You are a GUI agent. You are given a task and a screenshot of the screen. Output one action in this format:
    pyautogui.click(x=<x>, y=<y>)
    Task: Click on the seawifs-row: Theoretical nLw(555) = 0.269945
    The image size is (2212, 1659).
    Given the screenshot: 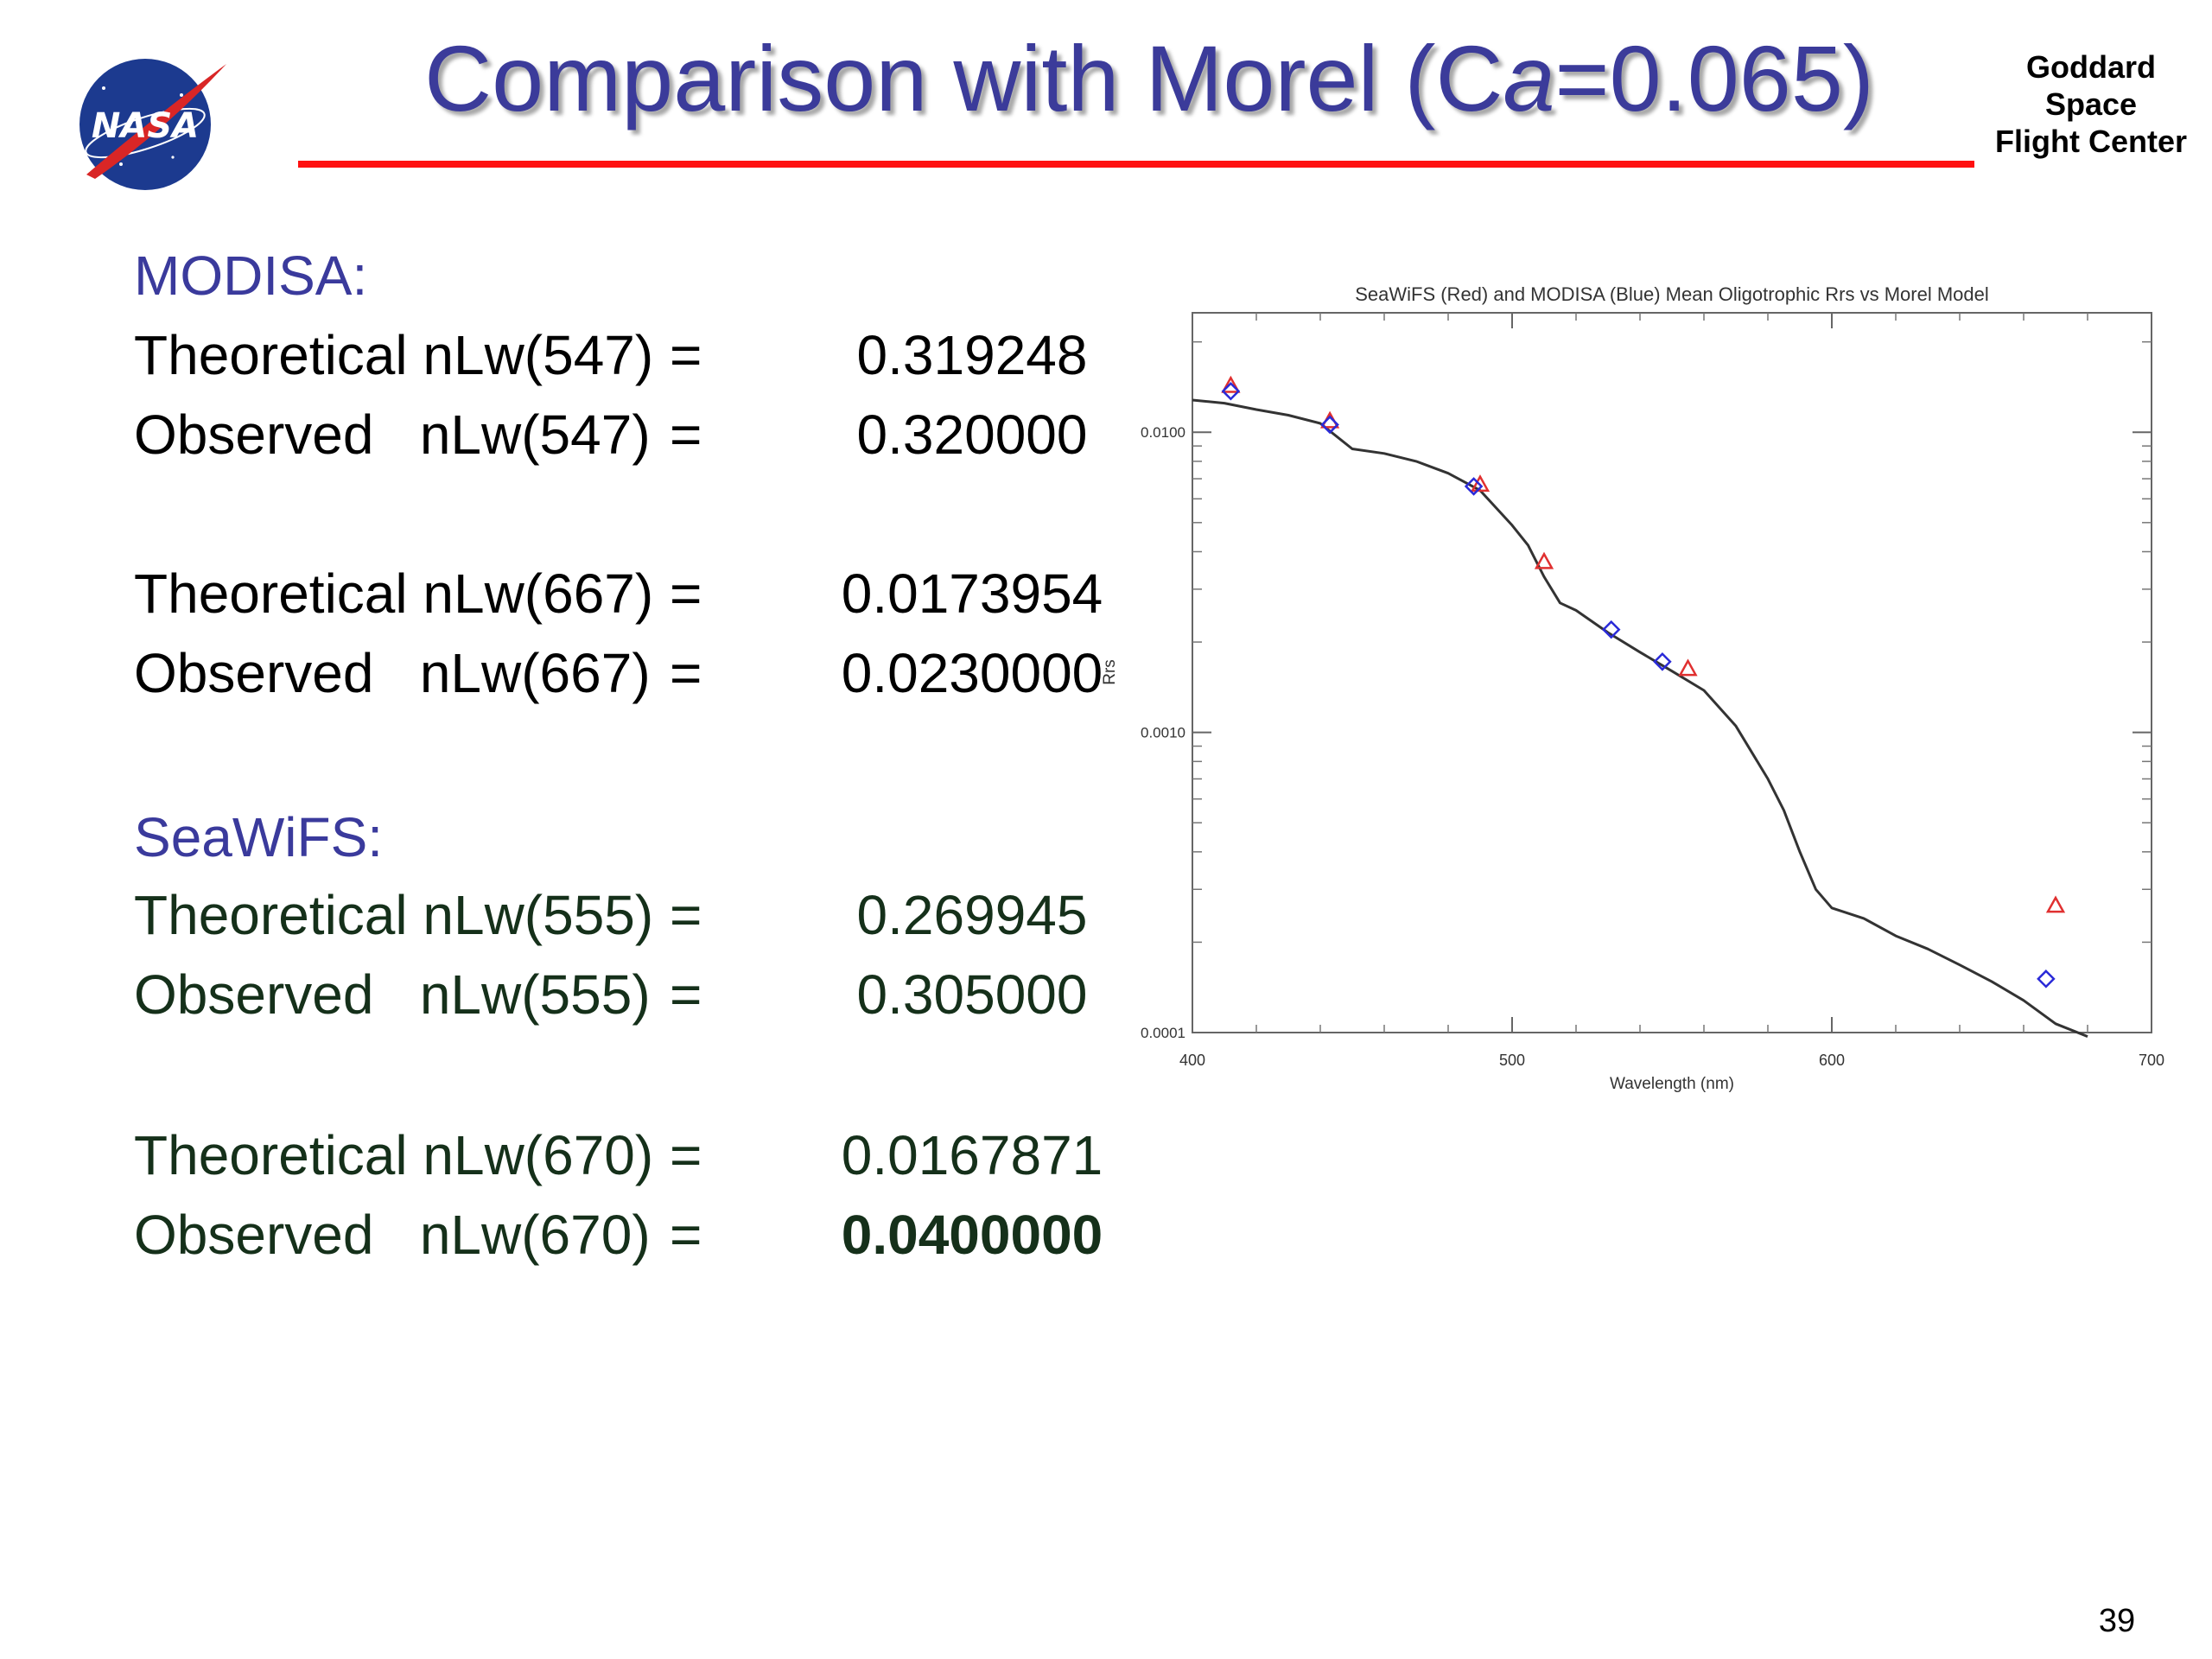 What is the action you would take?
    pyautogui.click(x=611, y=915)
    